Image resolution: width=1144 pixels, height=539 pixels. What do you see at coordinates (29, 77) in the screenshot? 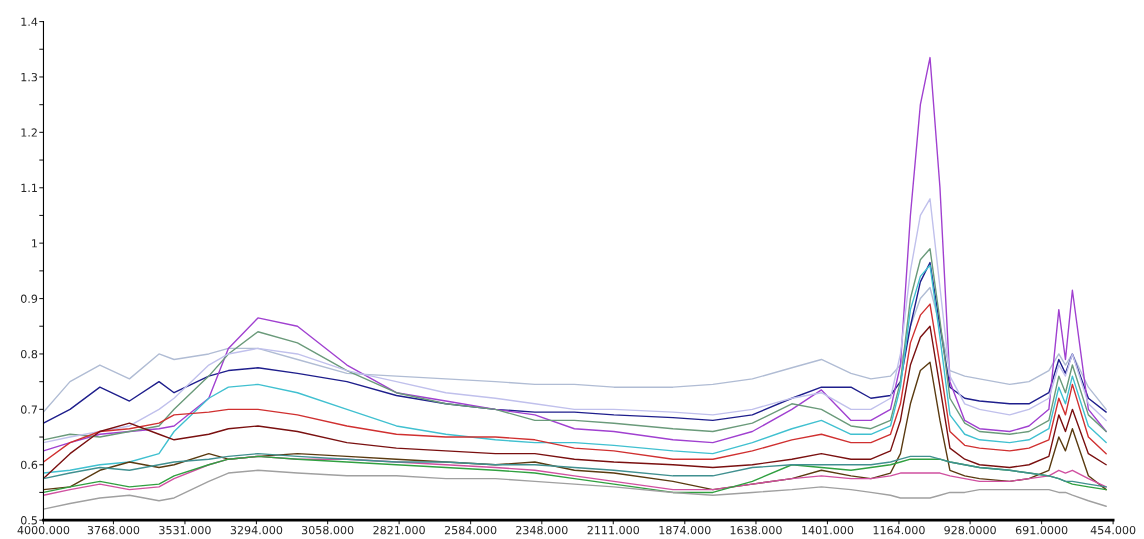
I see `y-tick-label: 1.3` at bounding box center [29, 77].